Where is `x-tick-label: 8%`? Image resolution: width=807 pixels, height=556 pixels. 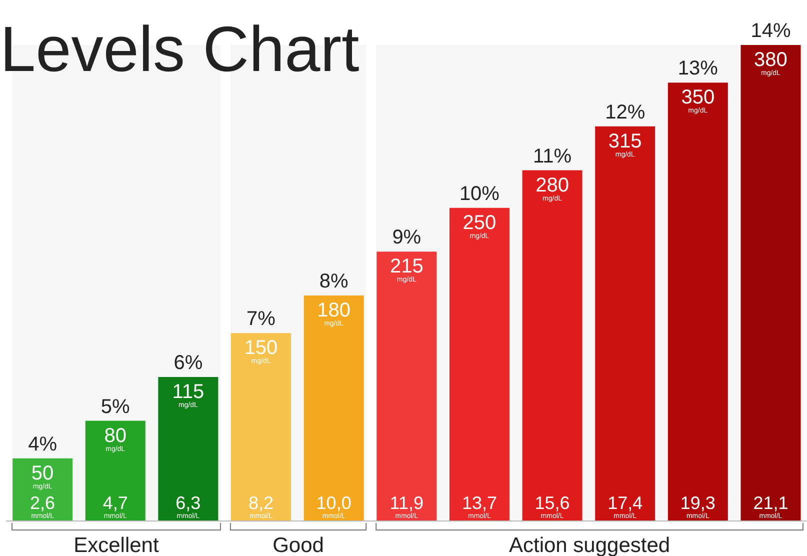 x-tick-label: 8% is located at coordinates (333, 281).